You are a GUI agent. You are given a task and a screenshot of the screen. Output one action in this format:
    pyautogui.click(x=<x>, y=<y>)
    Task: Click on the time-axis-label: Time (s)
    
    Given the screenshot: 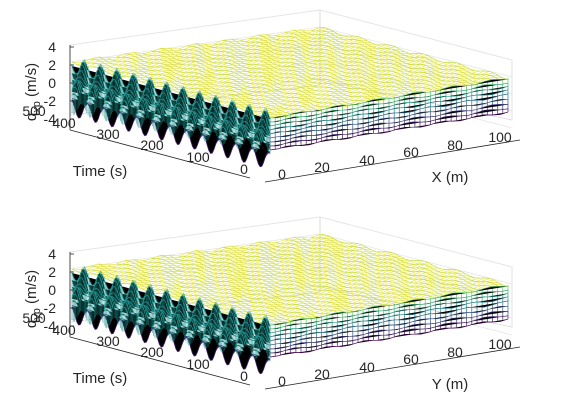 What is the action you would take?
    pyautogui.click(x=100, y=171)
    